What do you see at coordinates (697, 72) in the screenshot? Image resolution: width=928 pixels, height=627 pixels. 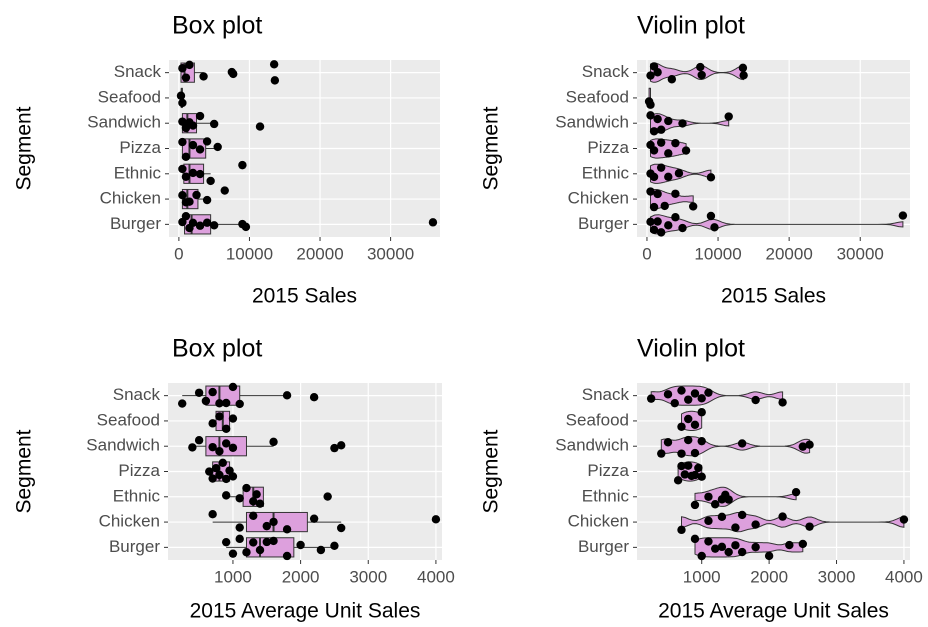 I see `violin` at bounding box center [697, 72].